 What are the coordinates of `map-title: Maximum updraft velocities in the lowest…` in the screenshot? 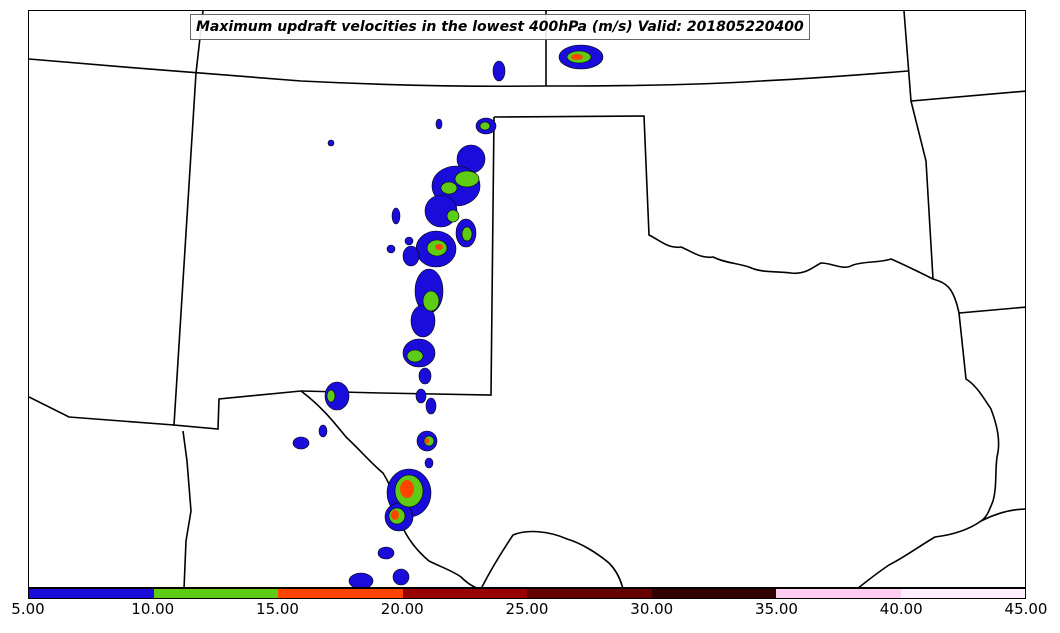 It's located at (500, 27).